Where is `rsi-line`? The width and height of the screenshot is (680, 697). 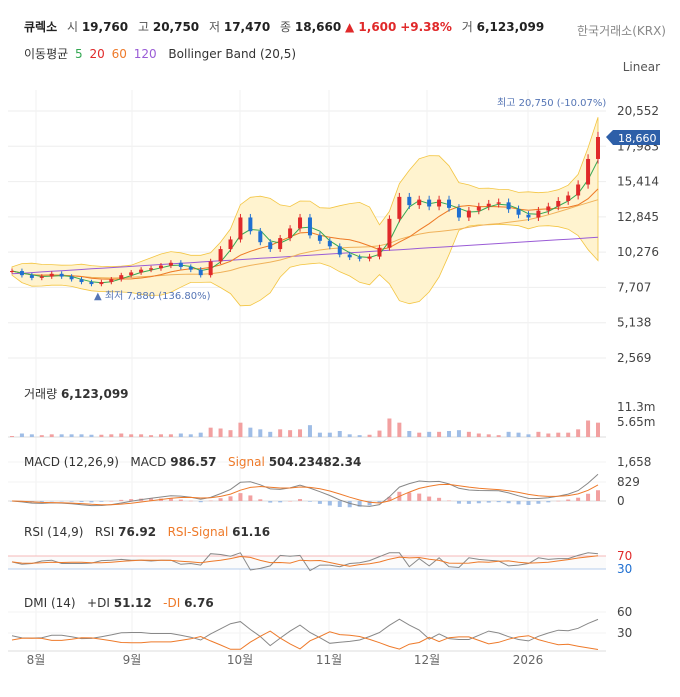 rsi-line is located at coordinates (305, 562).